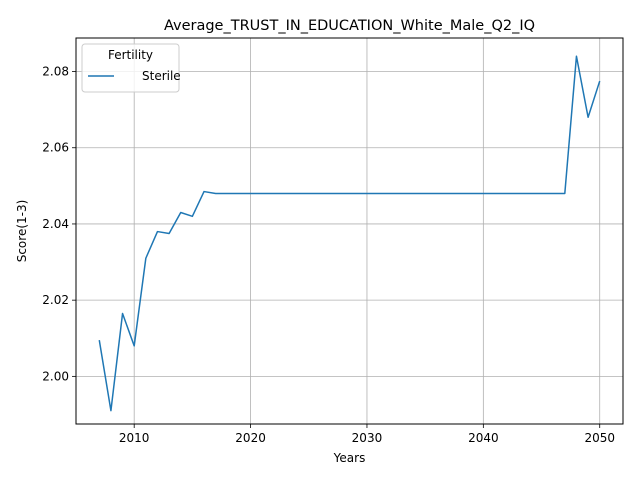 The height and width of the screenshot is (480, 640). Describe the element at coordinates (250, 438) in the screenshot. I see `x-tick-label: 2020` at that location.